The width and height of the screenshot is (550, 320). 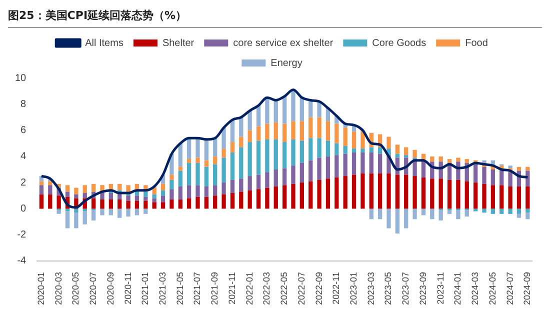 I want to click on x-tick-label: 2020-05, so click(x=75, y=288).